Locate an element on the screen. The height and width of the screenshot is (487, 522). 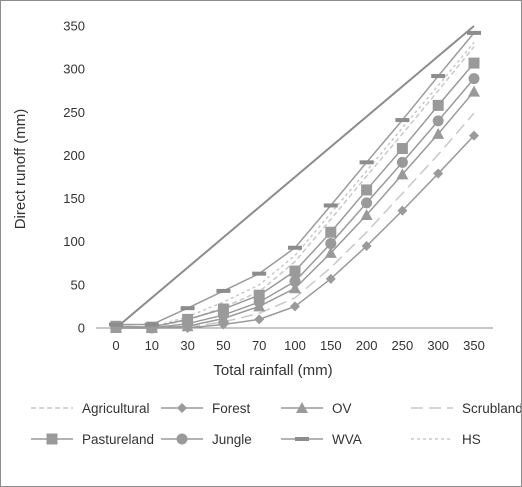
x-tick-label: 30 is located at coordinates (187, 345).